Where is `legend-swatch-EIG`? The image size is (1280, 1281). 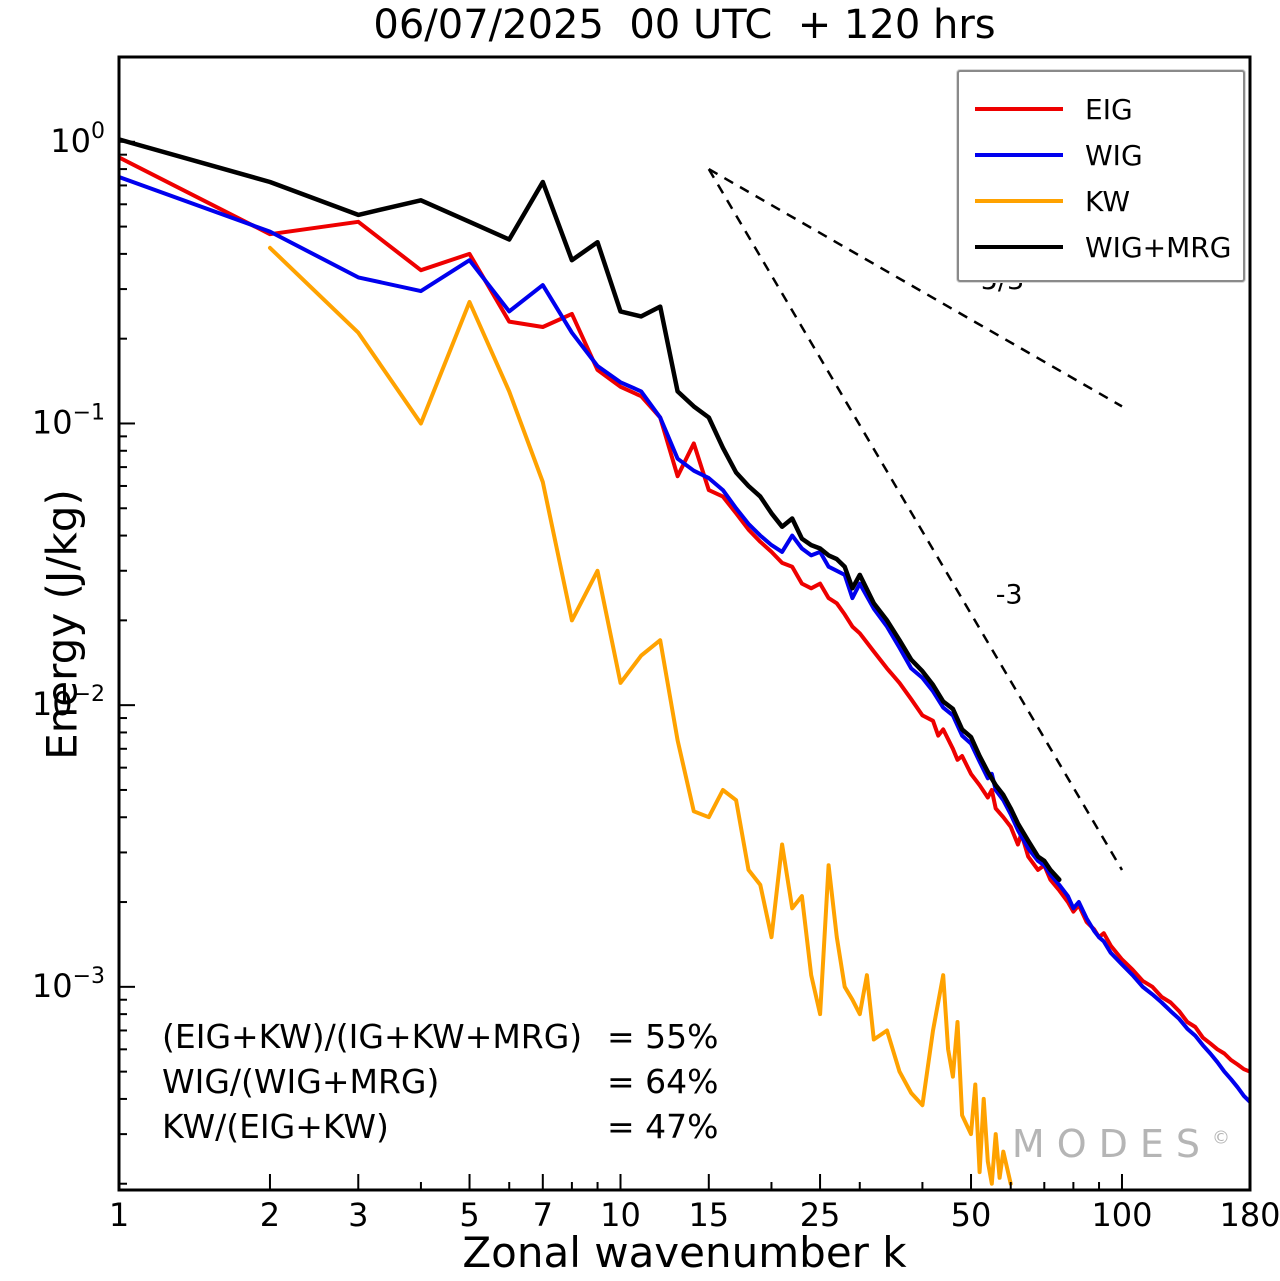 legend-swatch-EIG is located at coordinates (1019, 109).